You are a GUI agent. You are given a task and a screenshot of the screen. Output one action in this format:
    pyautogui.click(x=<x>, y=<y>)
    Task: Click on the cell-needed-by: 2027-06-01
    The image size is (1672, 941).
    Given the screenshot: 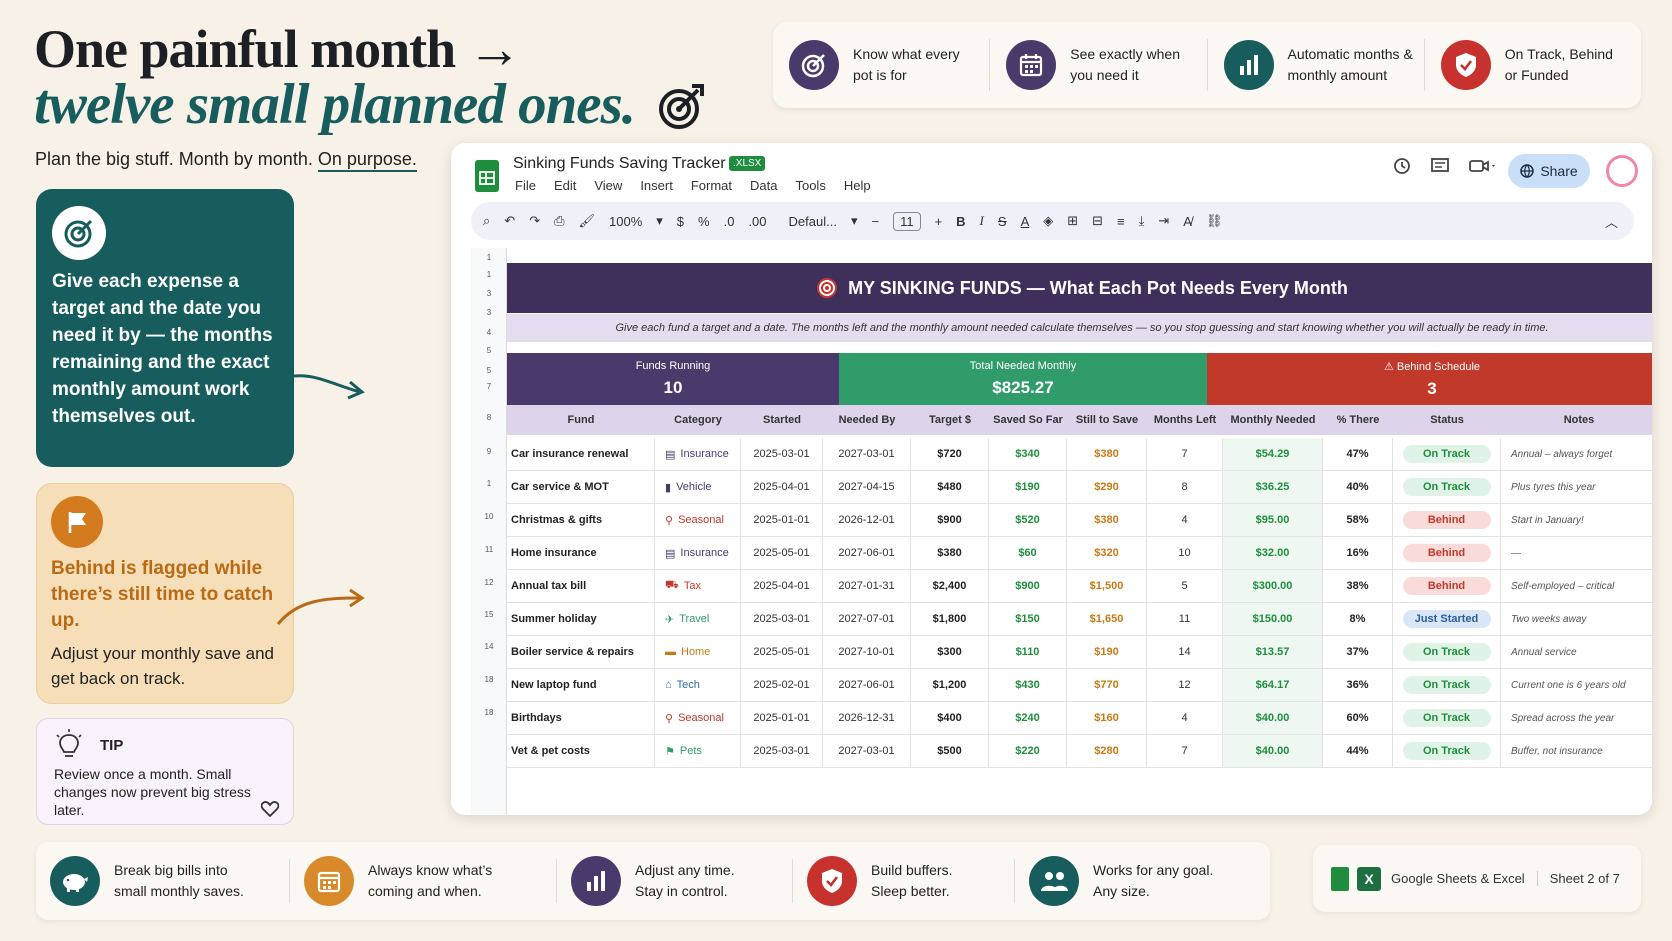 What is the action you would take?
    pyautogui.click(x=867, y=685)
    